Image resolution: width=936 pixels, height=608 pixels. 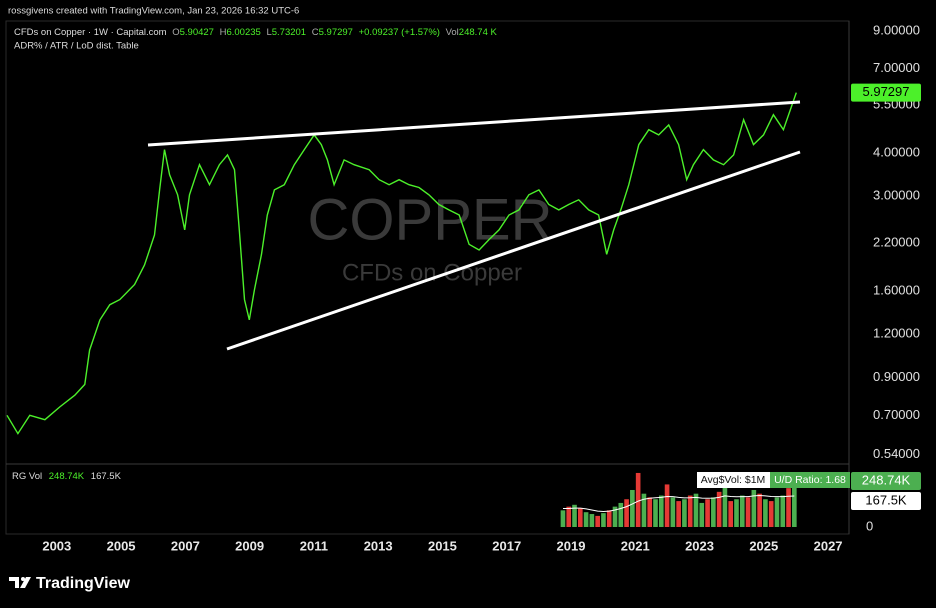 I want to click on ma-badge, so click(x=886, y=501).